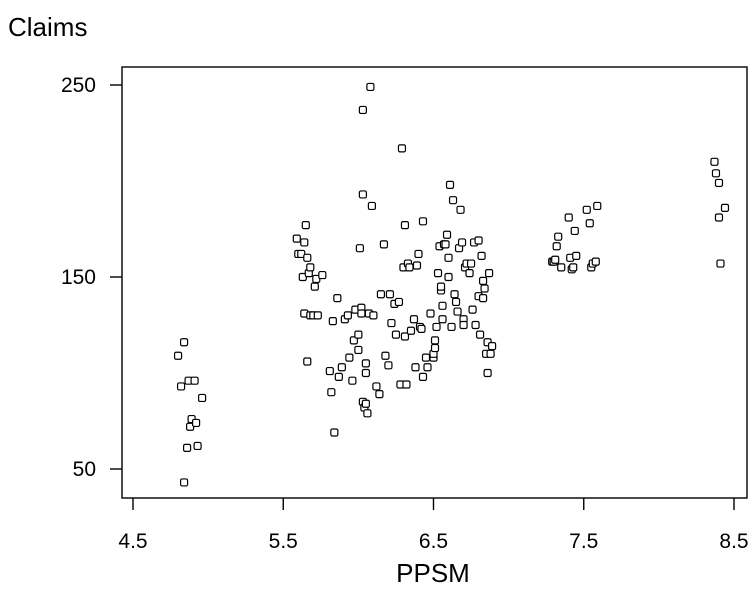 Image resolution: width=754 pixels, height=592 pixels. What do you see at coordinates (283, 541) in the screenshot?
I see `x-tick-label: 5.5` at bounding box center [283, 541].